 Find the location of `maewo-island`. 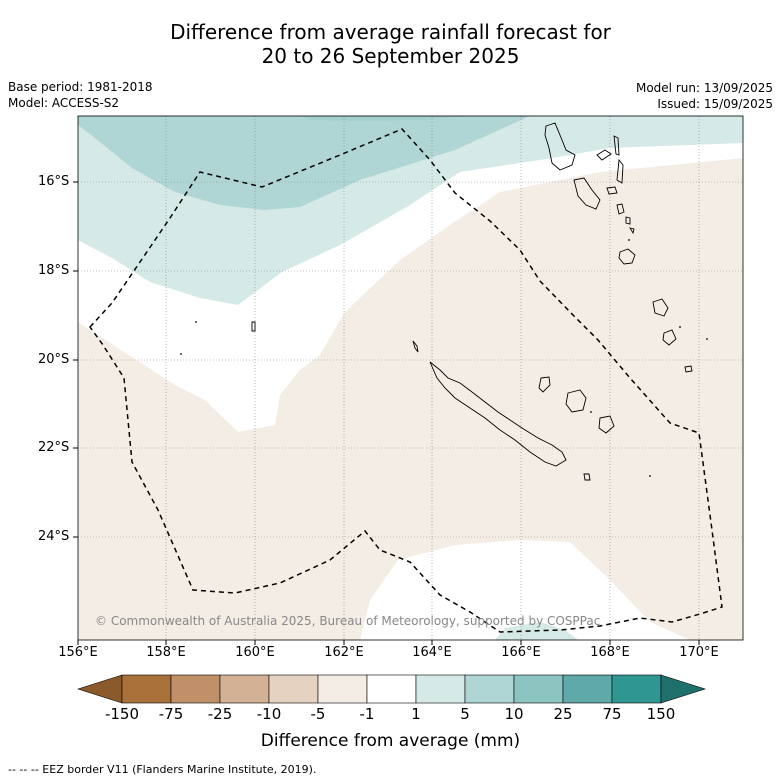

maewo-island is located at coordinates (616, 145).